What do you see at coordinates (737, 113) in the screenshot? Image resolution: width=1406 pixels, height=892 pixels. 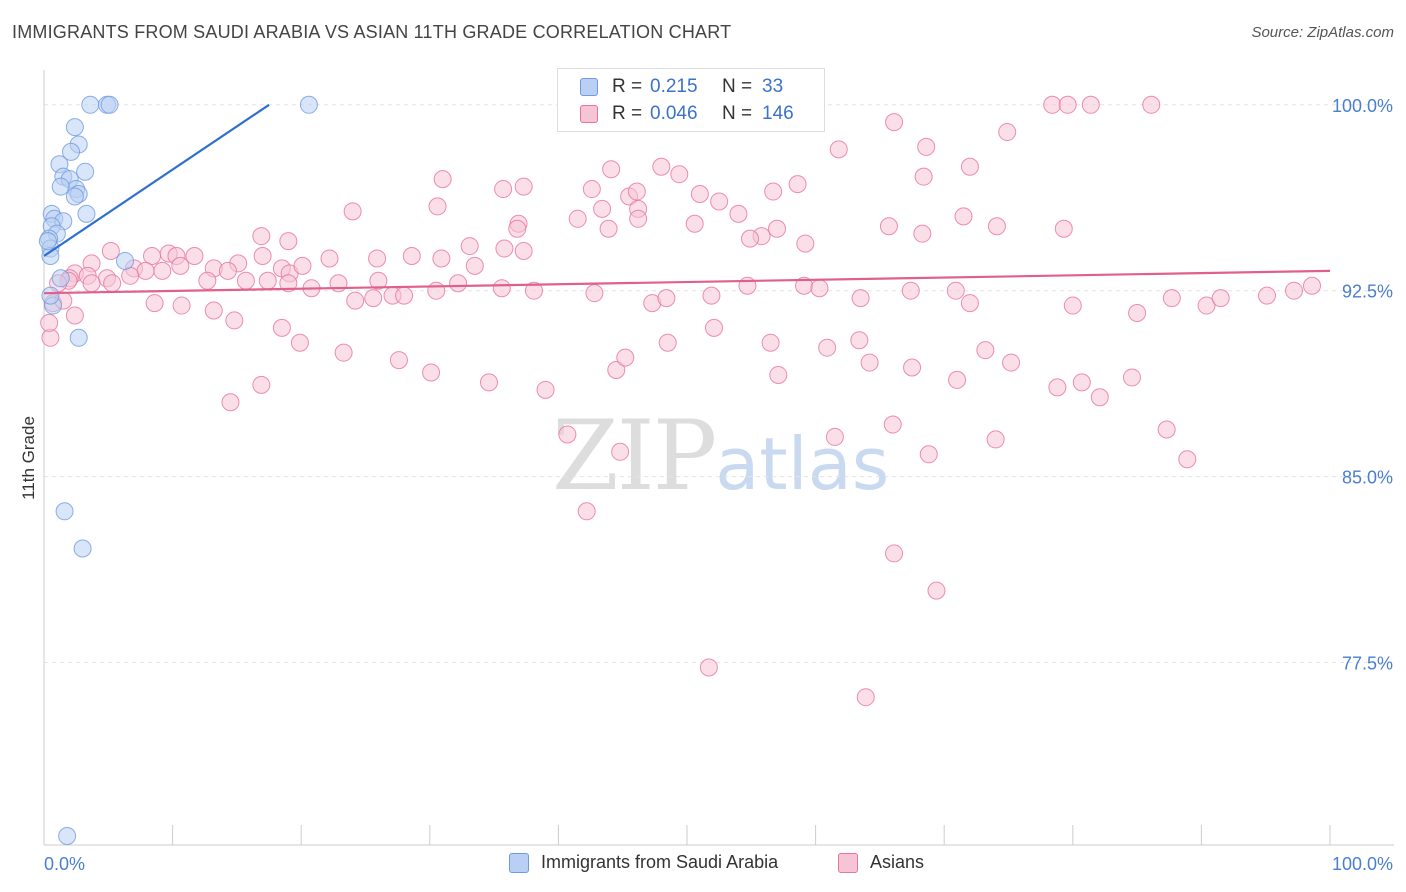 I see `asians-n-label: N =` at bounding box center [737, 113].